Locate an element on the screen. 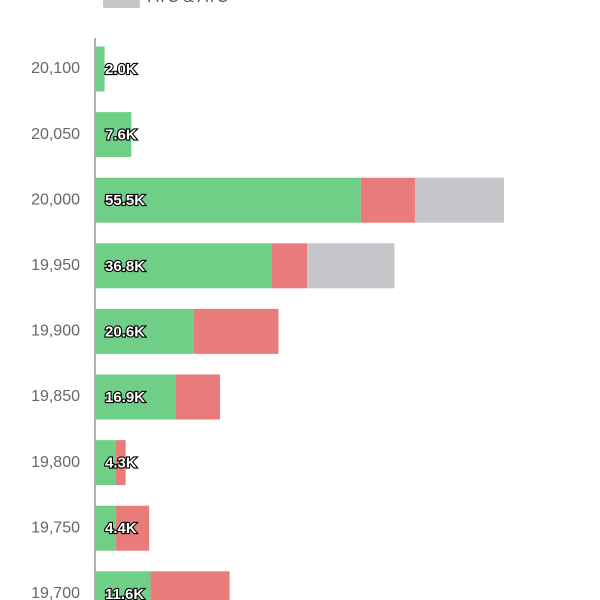  y-tick-label: 19,700 is located at coordinates (55, 592).